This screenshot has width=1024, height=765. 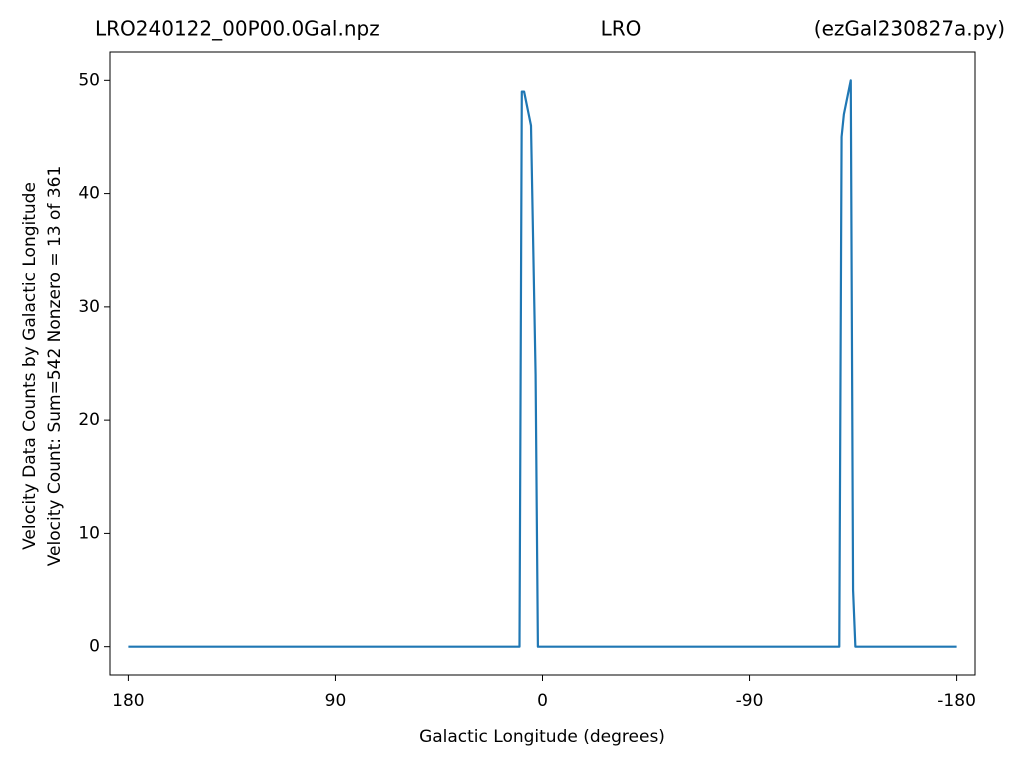 What do you see at coordinates (336, 701) in the screenshot?
I see `x-tick-label: 90` at bounding box center [336, 701].